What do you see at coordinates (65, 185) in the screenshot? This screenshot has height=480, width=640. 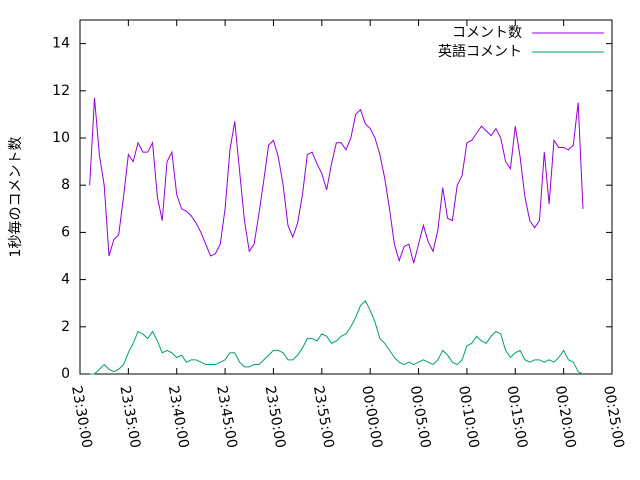 I see `y-tick-label: 8` at bounding box center [65, 185].